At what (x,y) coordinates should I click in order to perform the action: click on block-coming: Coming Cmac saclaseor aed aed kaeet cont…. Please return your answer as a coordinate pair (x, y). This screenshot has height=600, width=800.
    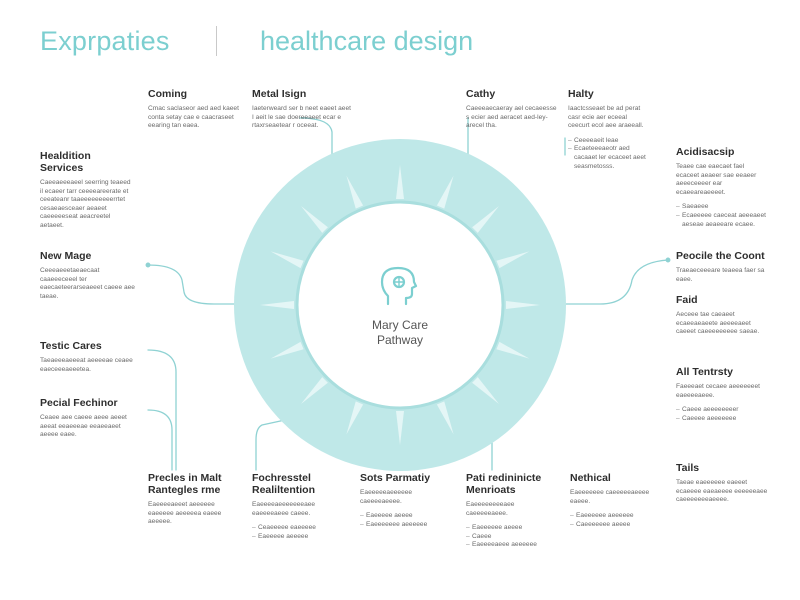
    Looking at the image, I should click on (197, 109).